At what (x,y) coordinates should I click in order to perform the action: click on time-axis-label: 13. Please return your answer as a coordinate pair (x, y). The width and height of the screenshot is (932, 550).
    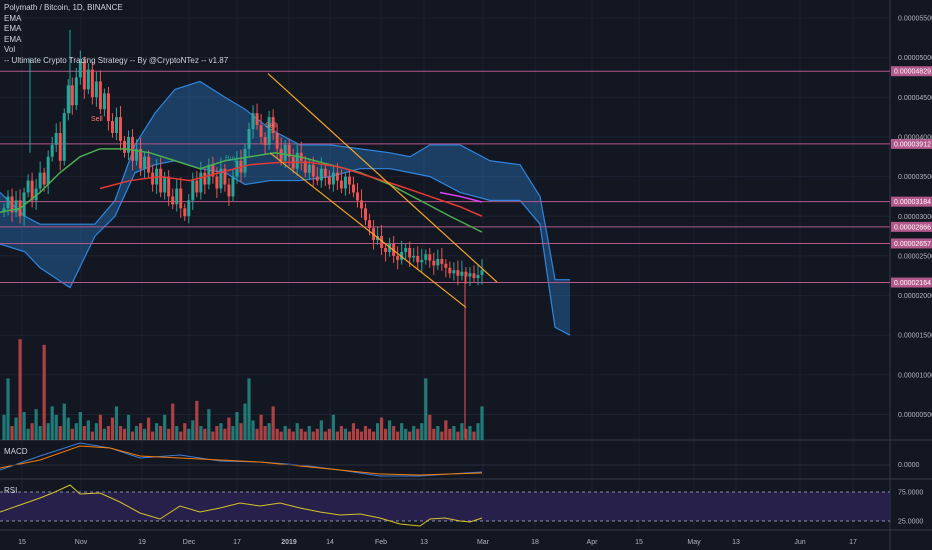
    Looking at the image, I should click on (736, 542).